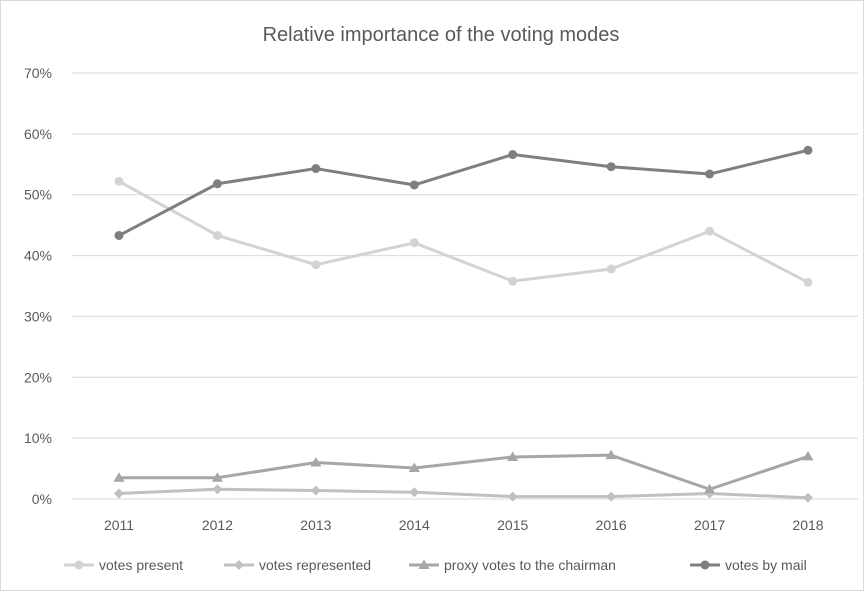 This screenshot has width=864, height=591. What do you see at coordinates (141, 565) in the screenshot?
I see `legend-label: votes present` at bounding box center [141, 565].